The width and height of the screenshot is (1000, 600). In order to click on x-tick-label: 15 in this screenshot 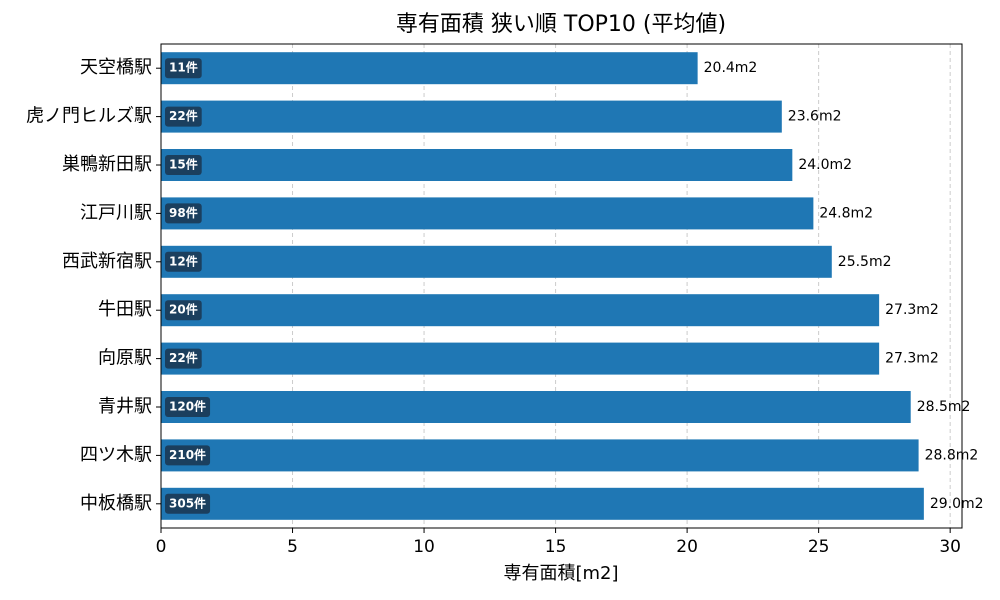, I will do `click(556, 547)`.